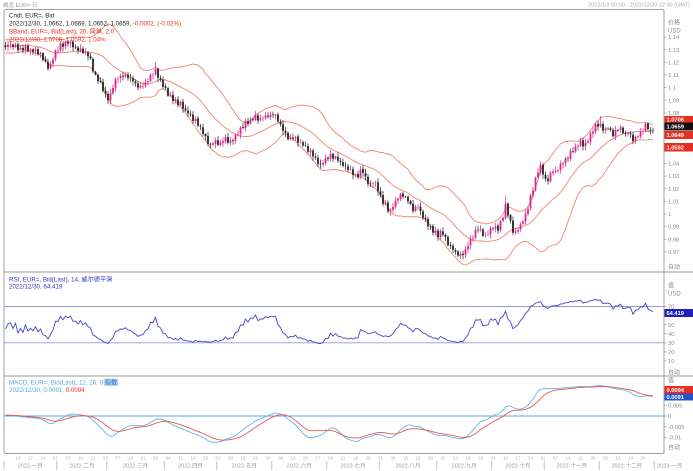 The height and width of the screenshot is (471, 693). I want to click on svg-text:BBand, EUR=, Bid(Last), 20, 简单: BBand, EUR=, Bid(Last), 20, 简单, 2.0, so click(62, 32).